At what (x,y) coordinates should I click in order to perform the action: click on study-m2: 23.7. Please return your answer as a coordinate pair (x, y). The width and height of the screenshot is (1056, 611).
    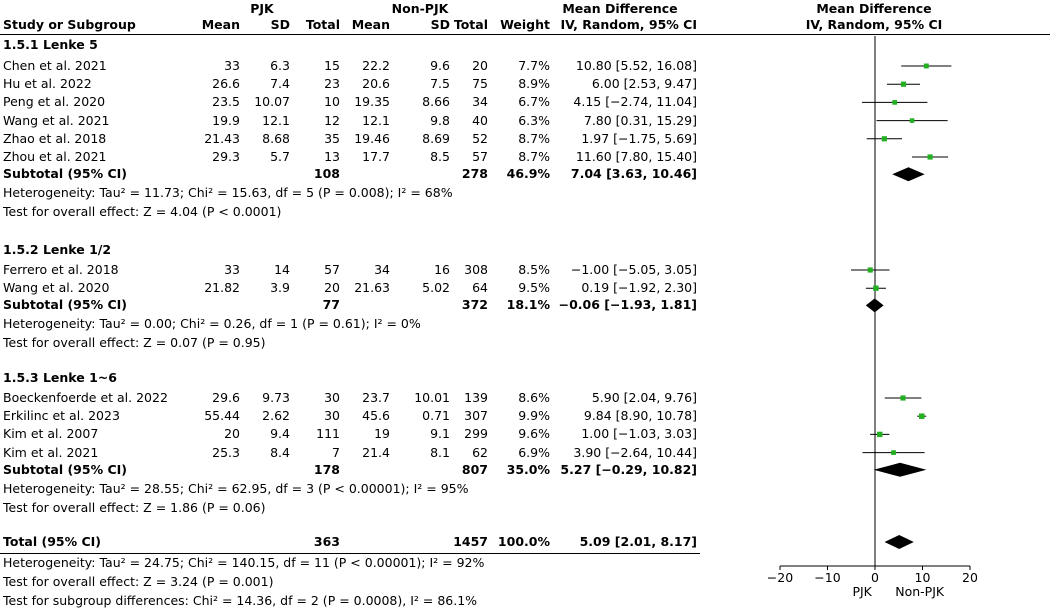
    Looking at the image, I should click on (376, 397).